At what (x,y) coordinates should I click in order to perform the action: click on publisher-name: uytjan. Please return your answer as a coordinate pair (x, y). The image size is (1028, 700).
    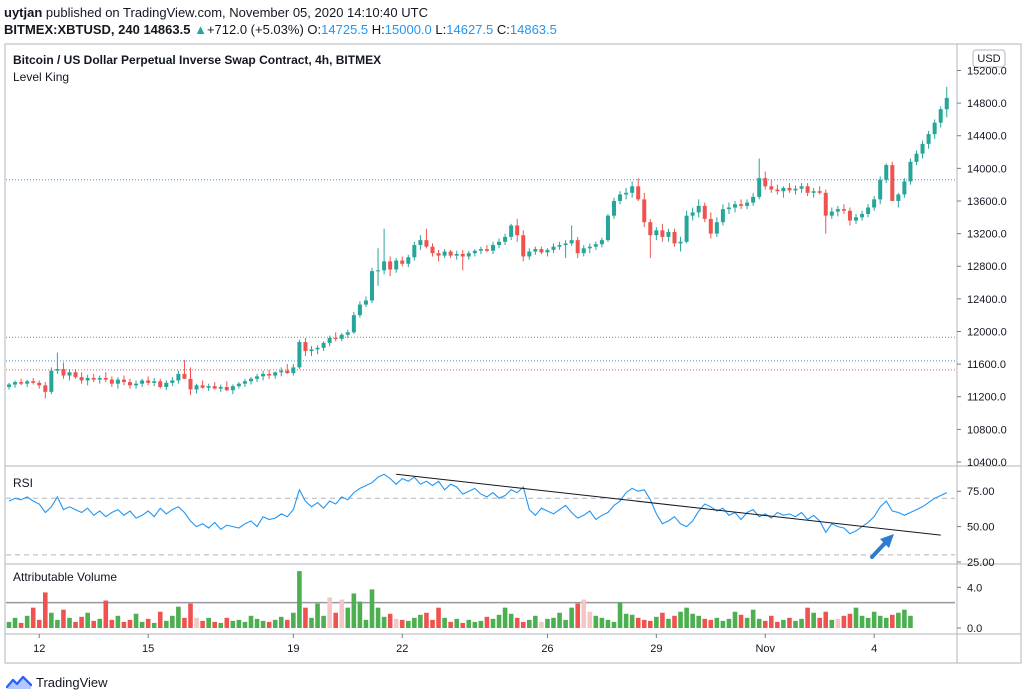
    Looking at the image, I should click on (23, 12).